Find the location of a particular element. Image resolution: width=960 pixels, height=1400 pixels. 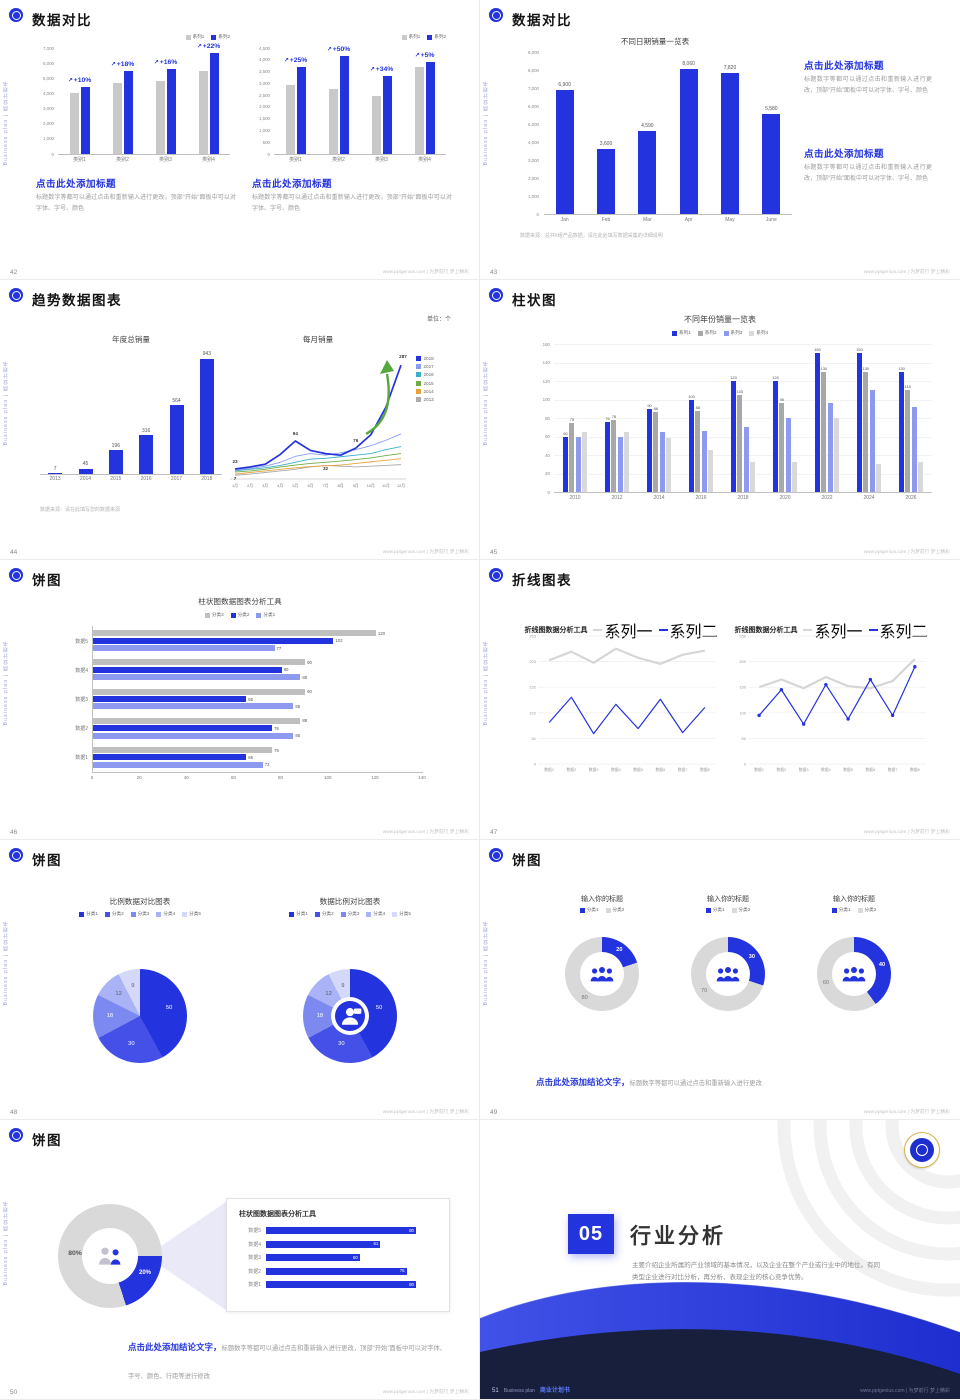

conclusion-heading: 点击此处添加结论文字， is located at coordinates (175, 1347).